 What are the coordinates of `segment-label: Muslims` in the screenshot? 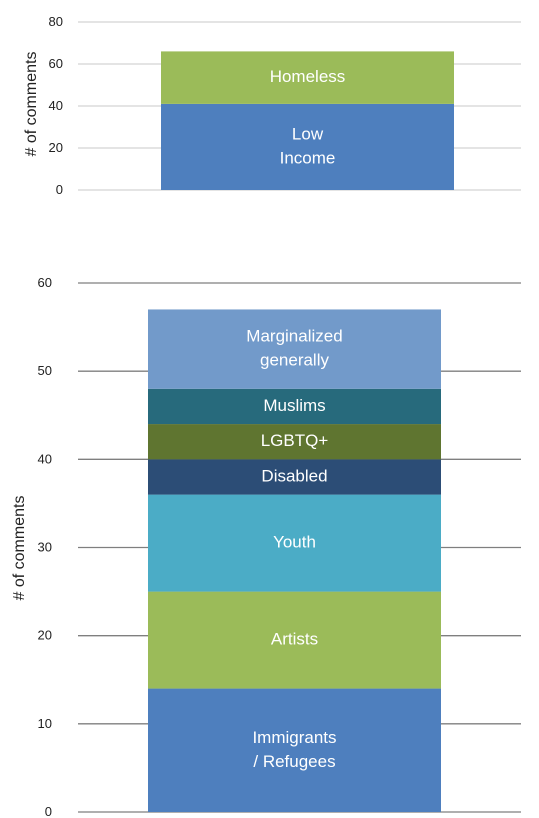 It's located at (294, 405).